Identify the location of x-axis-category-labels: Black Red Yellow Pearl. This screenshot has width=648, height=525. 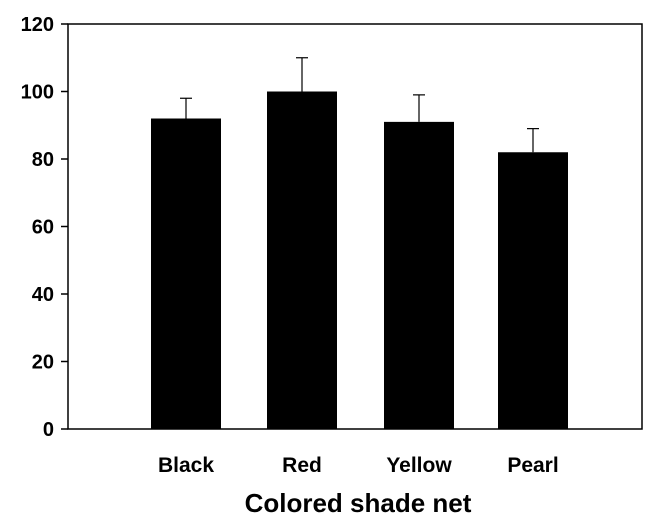
(358, 465).